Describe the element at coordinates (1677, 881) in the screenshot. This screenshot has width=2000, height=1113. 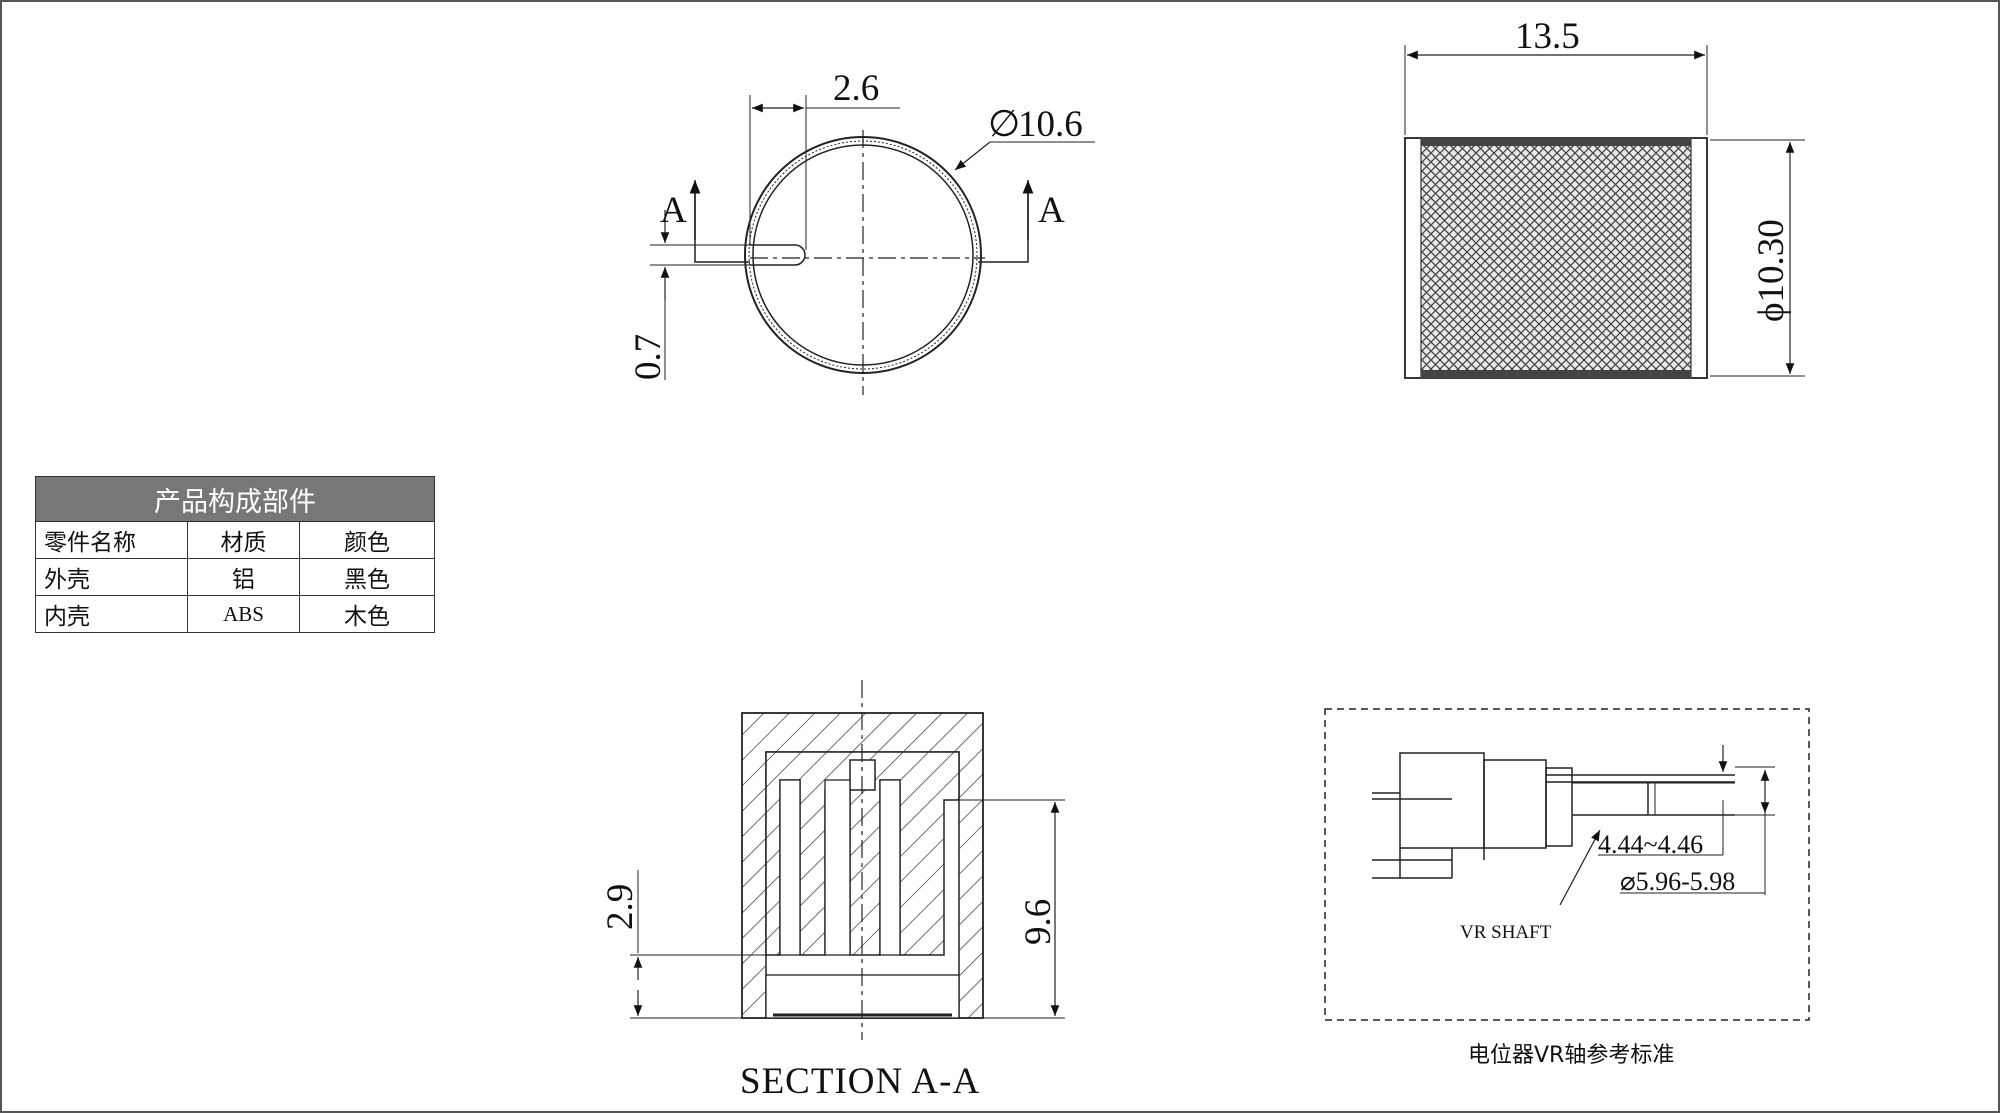
I see `dim-shaft-diameter: ⌀5.96-5.98` at that location.